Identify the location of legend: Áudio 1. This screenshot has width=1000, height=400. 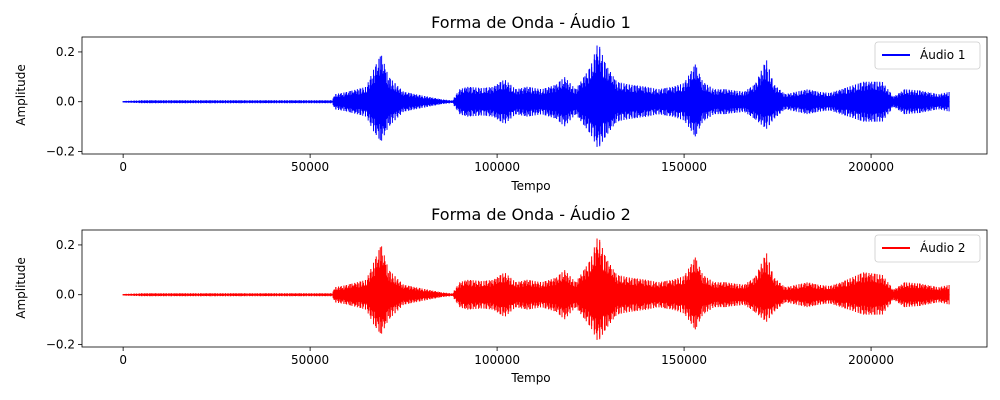
(927, 55).